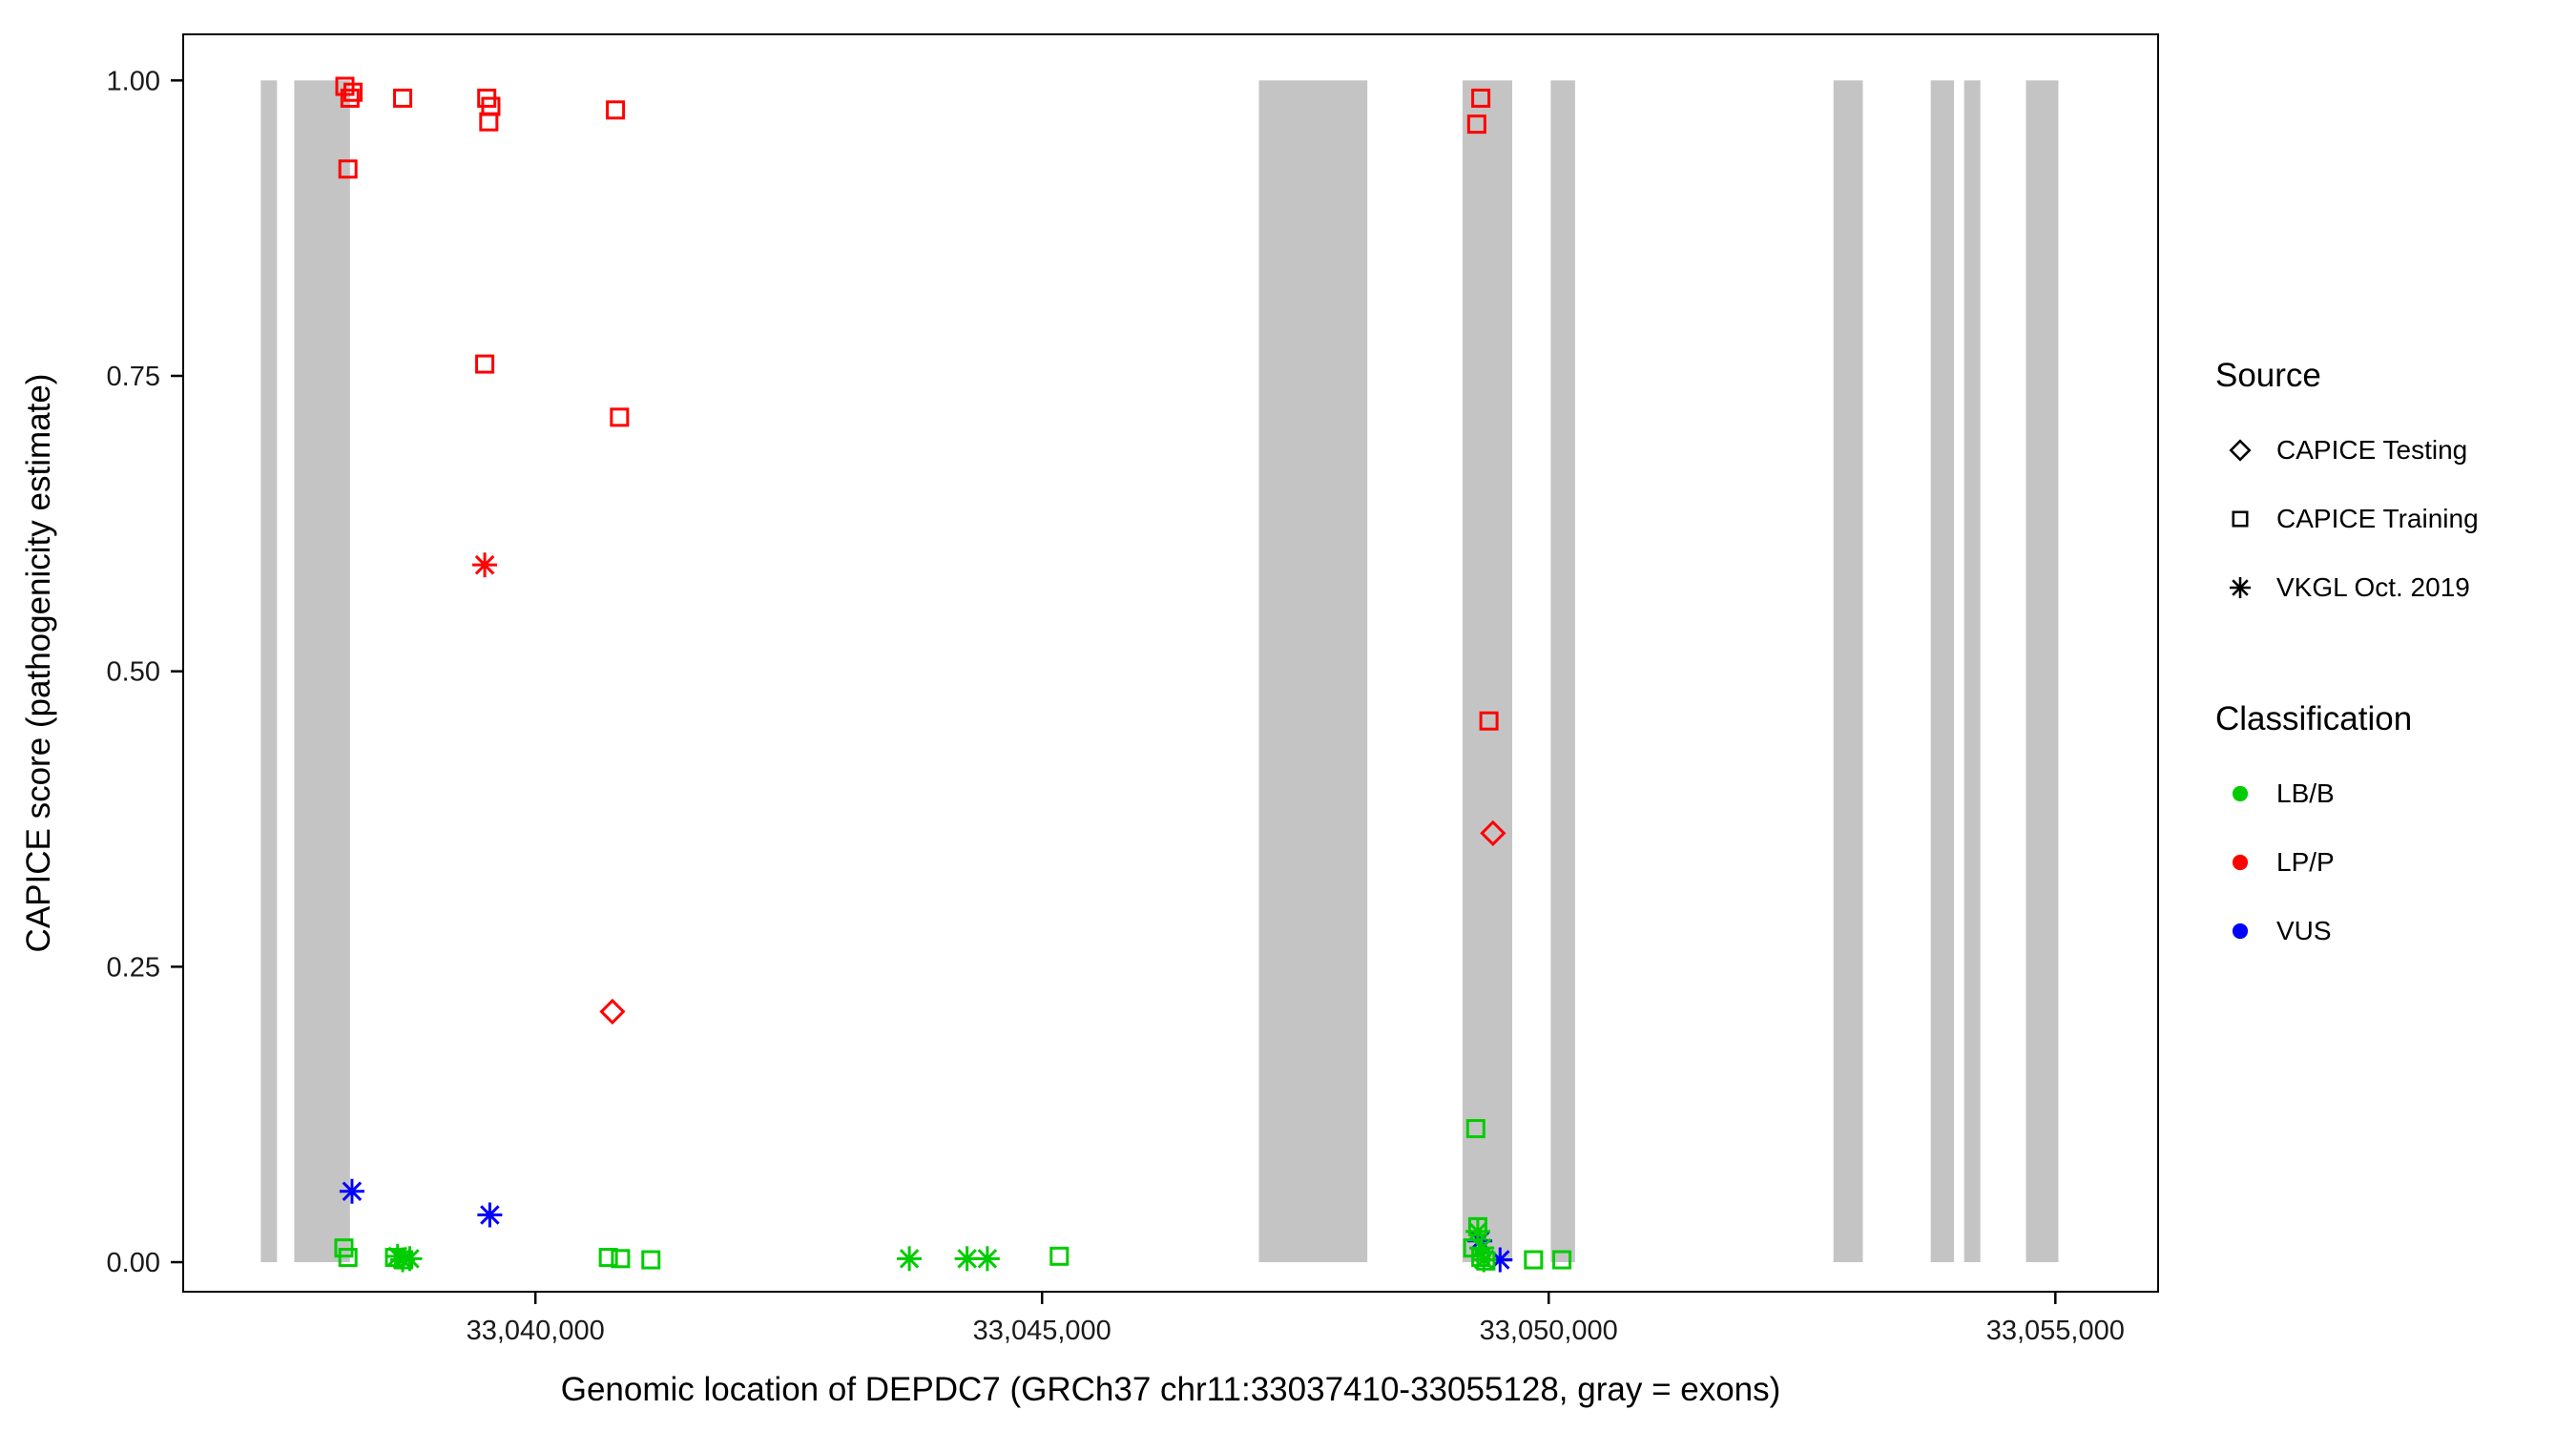 The height and width of the screenshot is (1431, 2576). What do you see at coordinates (133, 1263) in the screenshot?
I see `y-tick-label: 0.00` at bounding box center [133, 1263].